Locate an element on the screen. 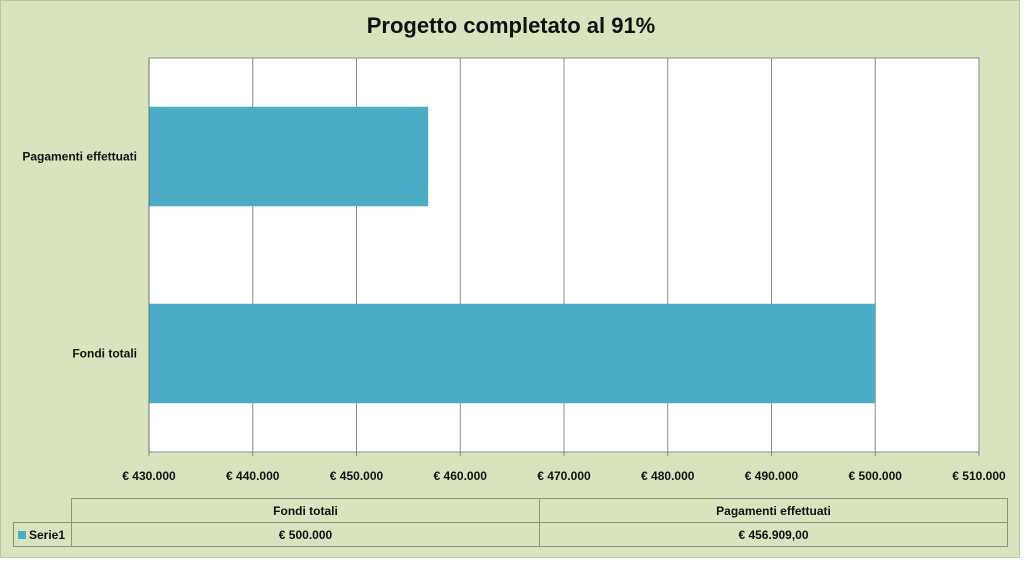 The image size is (1024, 562). data-table-cell: € 456.909,00 is located at coordinates (773, 534).